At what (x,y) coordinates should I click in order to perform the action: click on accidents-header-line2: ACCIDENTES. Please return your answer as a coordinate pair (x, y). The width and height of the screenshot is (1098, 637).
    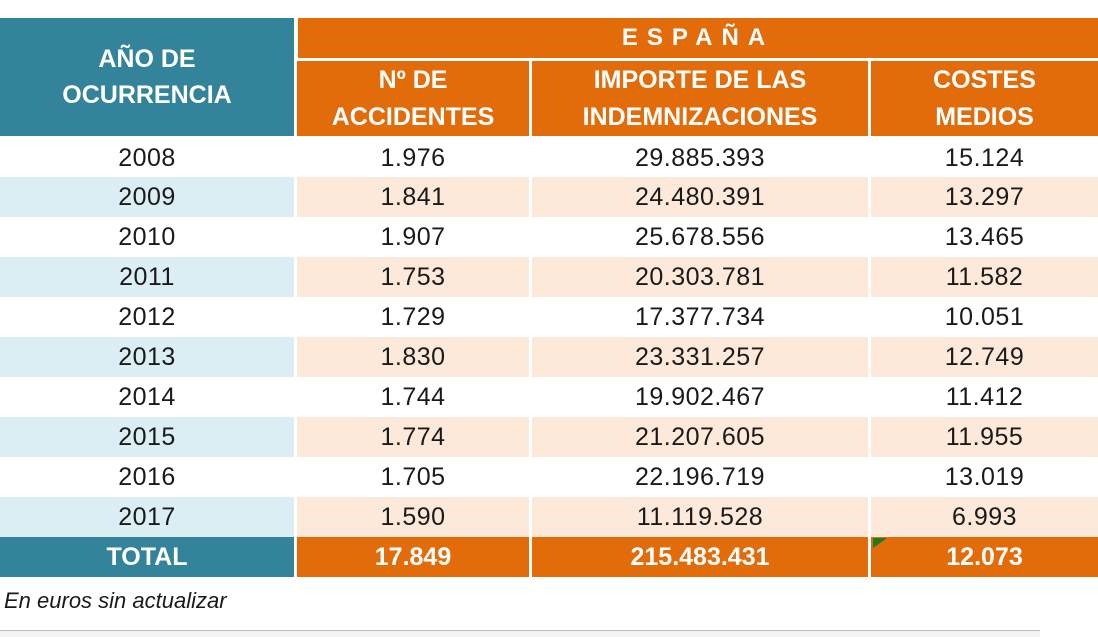
    Looking at the image, I should click on (413, 116).